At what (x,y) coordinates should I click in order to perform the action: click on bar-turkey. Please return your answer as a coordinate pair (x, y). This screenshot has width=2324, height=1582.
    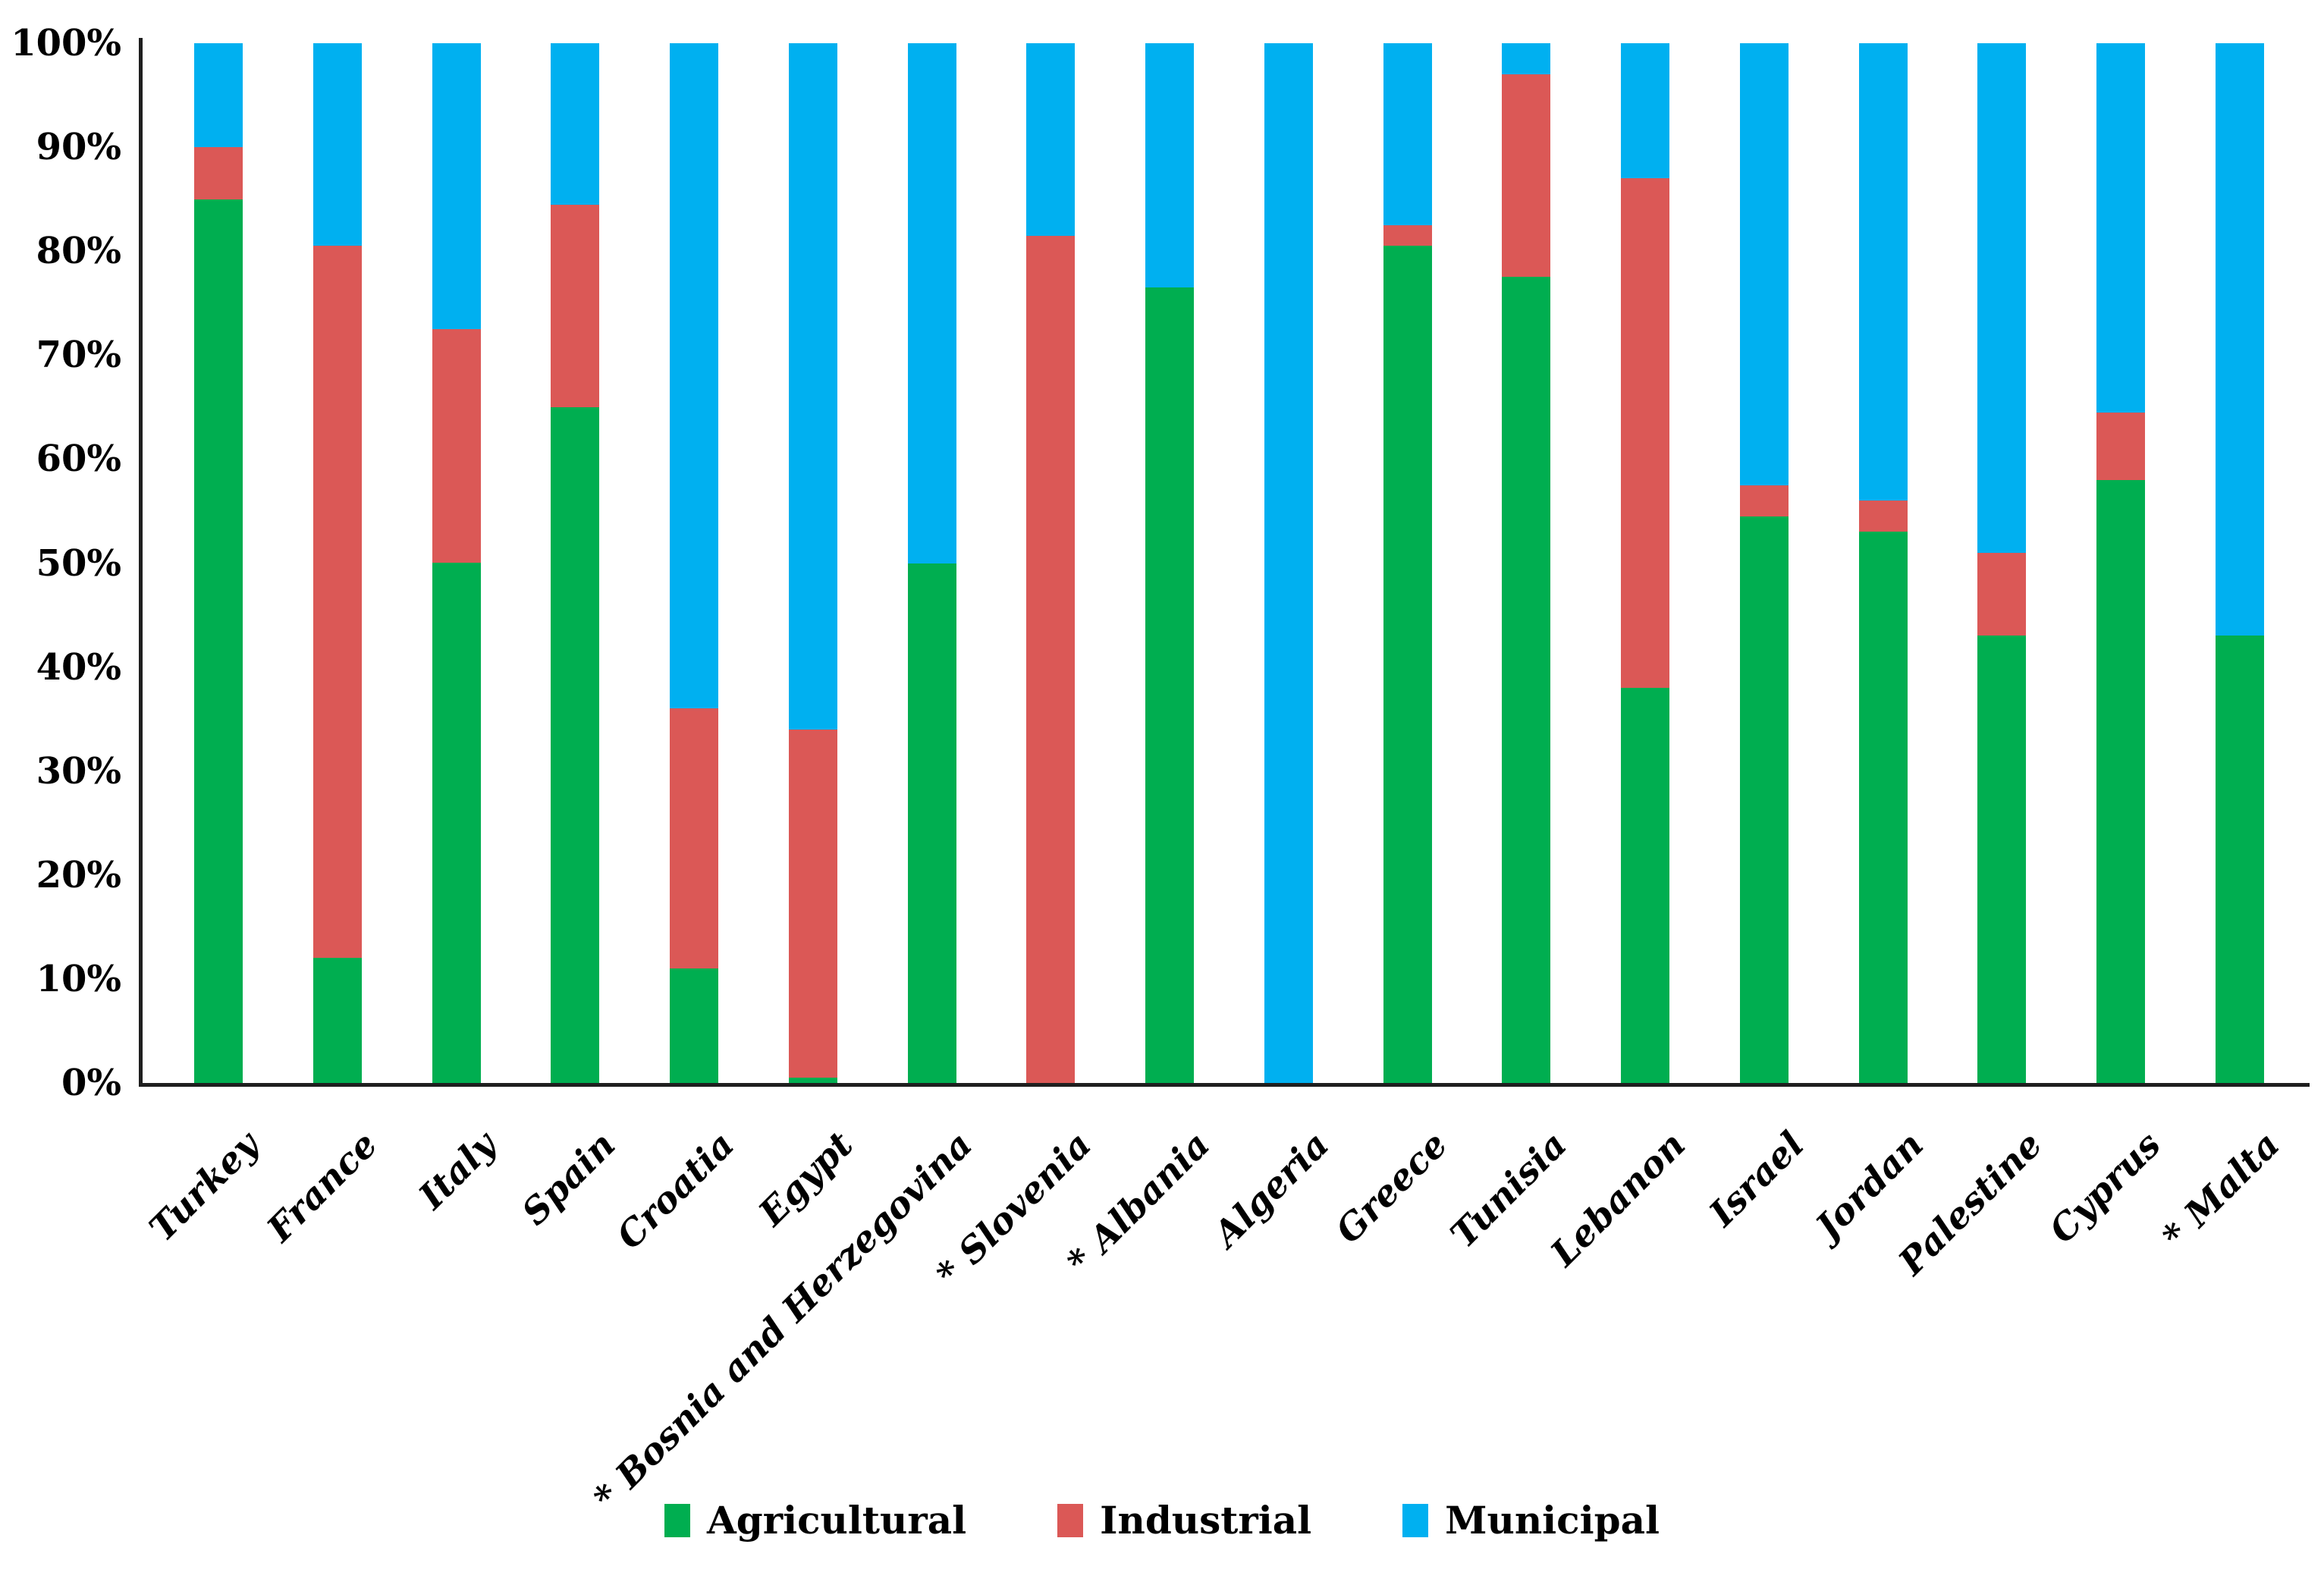
    Looking at the image, I should click on (218, 563).